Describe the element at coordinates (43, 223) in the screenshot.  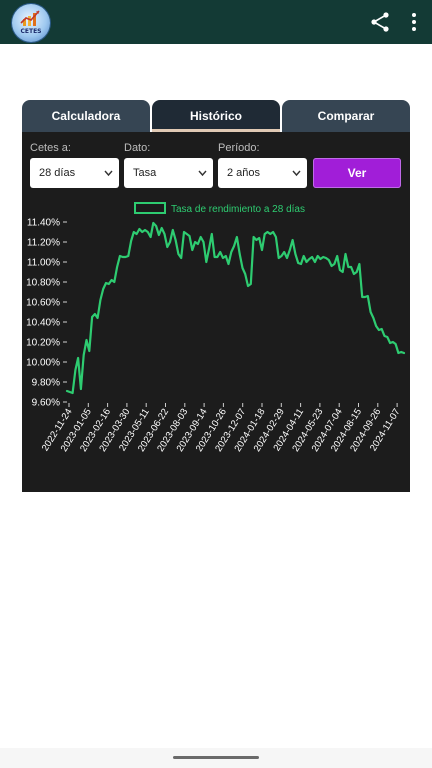
I see `y-tick-label: 11.40%` at that location.